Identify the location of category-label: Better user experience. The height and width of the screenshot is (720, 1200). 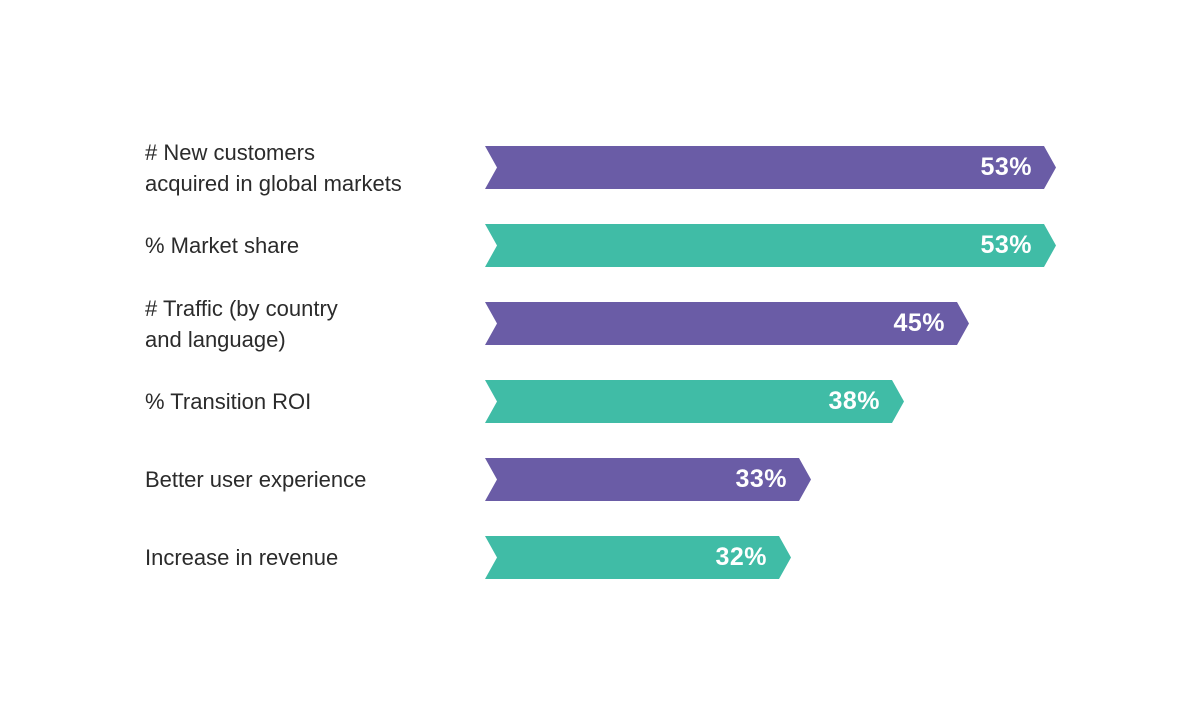
(256, 479).